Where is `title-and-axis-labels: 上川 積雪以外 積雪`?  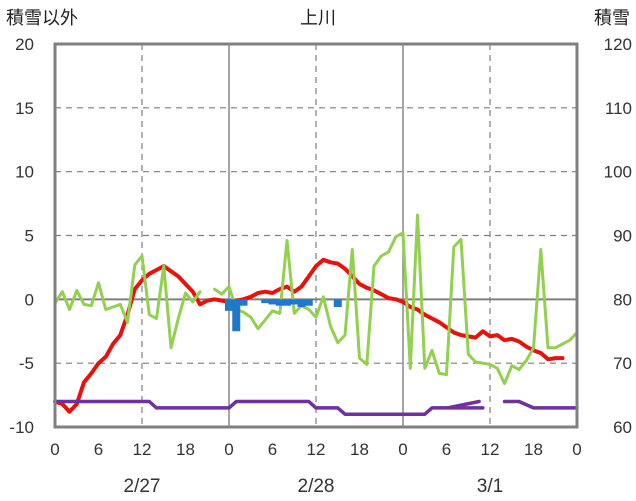
title-and-axis-labels: 上川 積雪以外 積雪 is located at coordinates (318, 18).